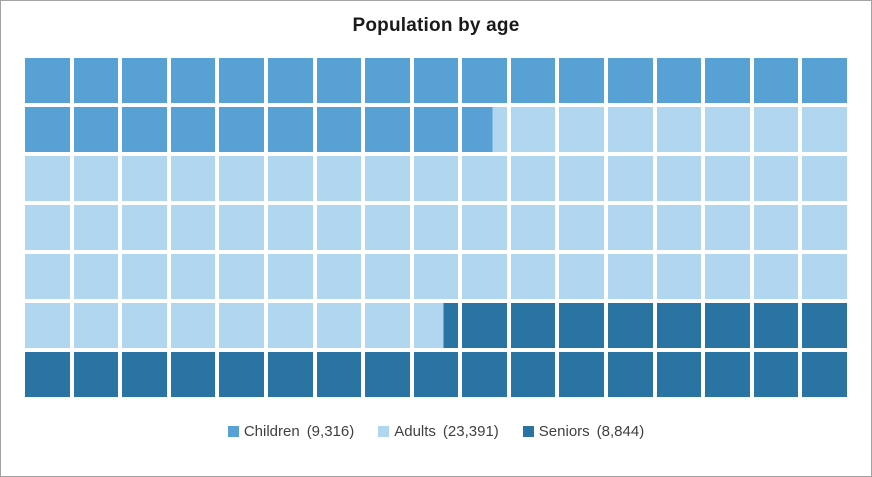 The width and height of the screenshot is (872, 477). I want to click on legend-item-adults: Adults (23,391), so click(438, 431).